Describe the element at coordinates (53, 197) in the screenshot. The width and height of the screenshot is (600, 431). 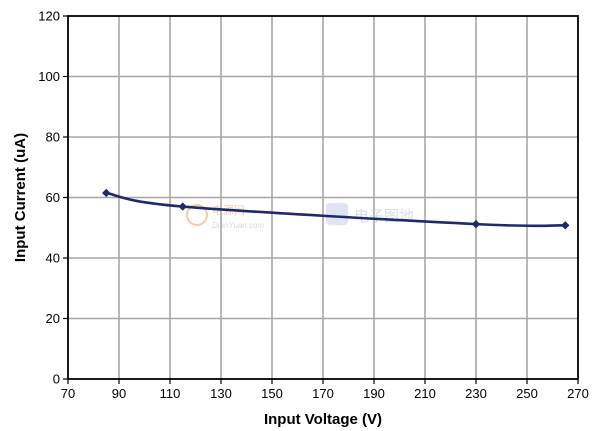
I see `y-tick-label: 60` at that location.